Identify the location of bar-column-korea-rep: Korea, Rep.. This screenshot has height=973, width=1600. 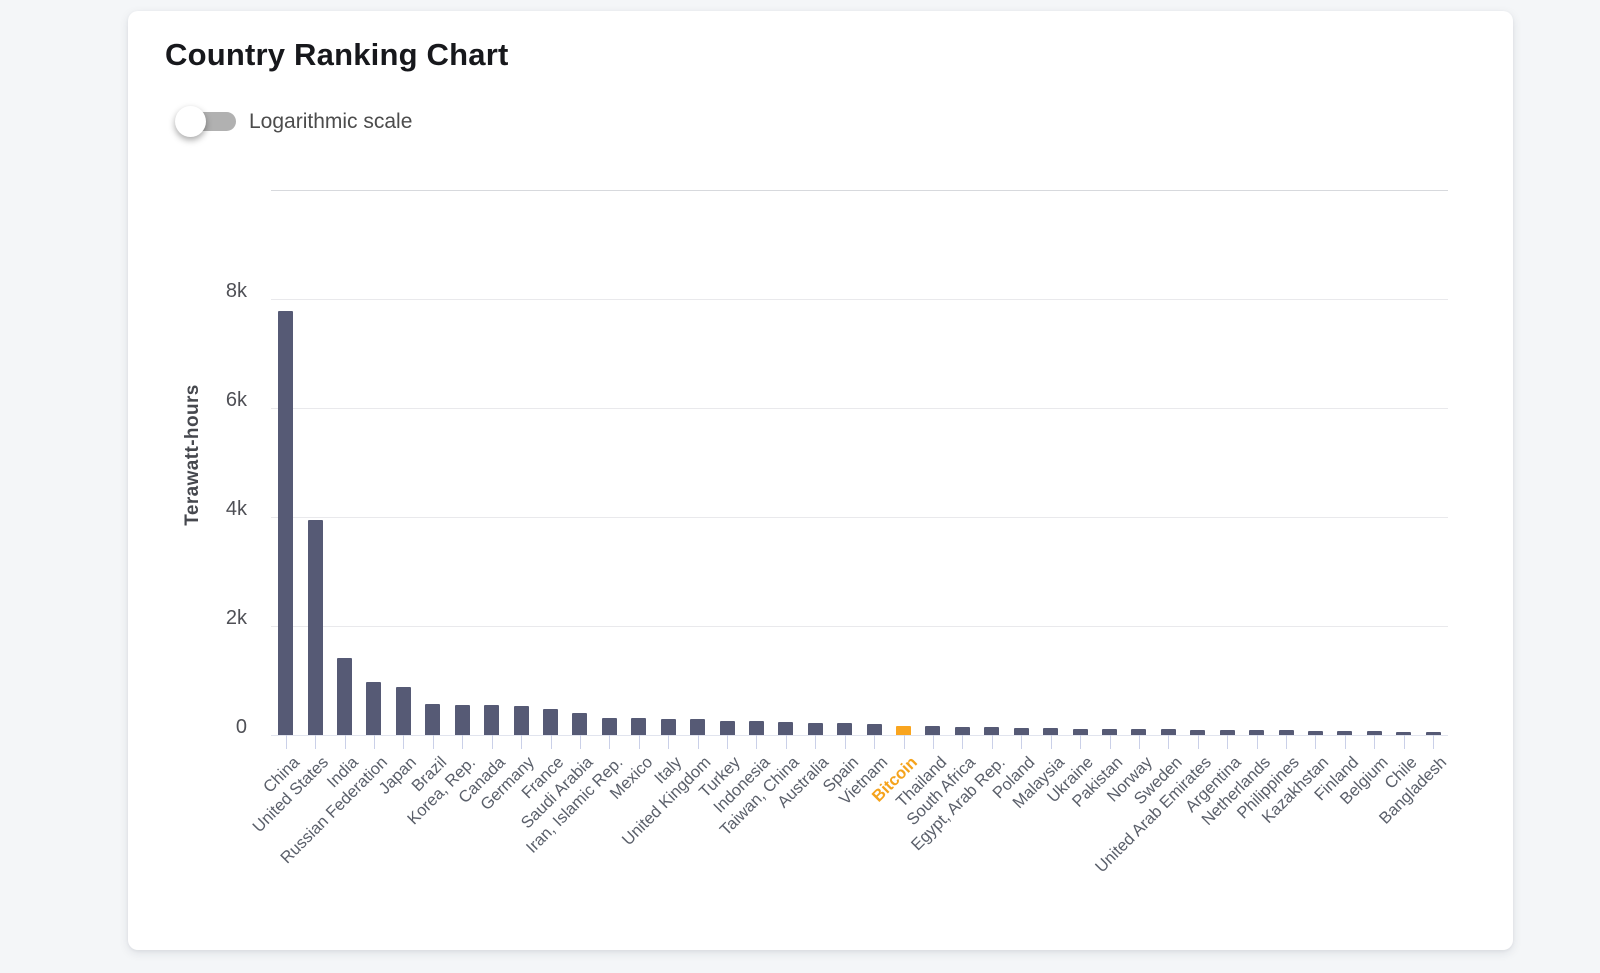
(441, 509).